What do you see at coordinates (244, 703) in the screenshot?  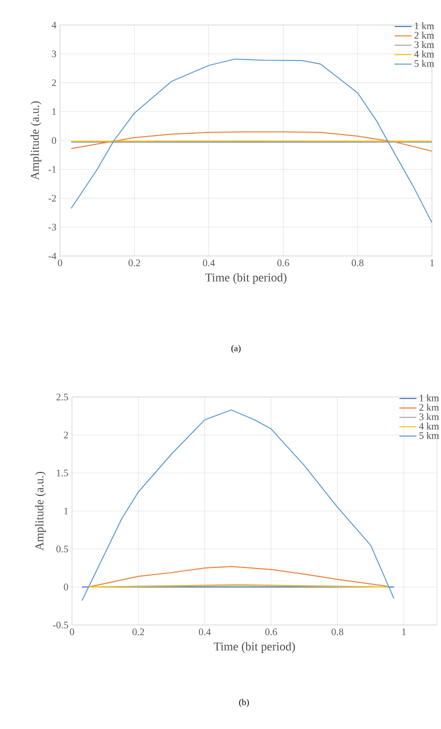 I see `text: (b)` at bounding box center [244, 703].